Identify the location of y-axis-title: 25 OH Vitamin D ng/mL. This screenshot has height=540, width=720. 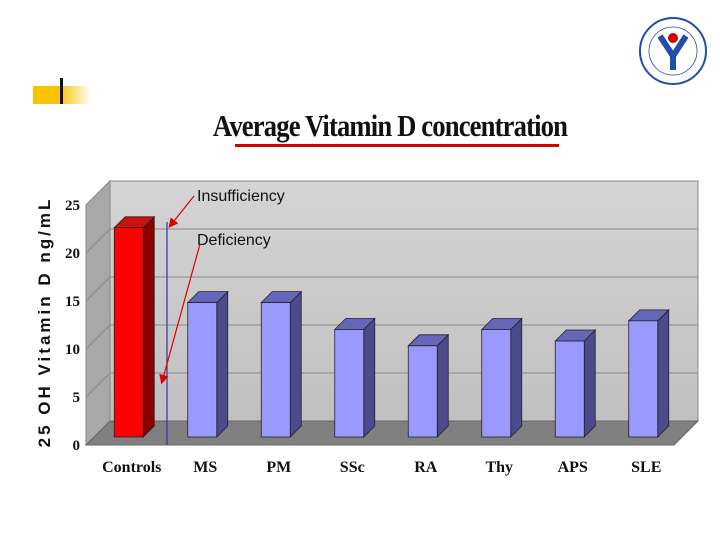
(44, 322).